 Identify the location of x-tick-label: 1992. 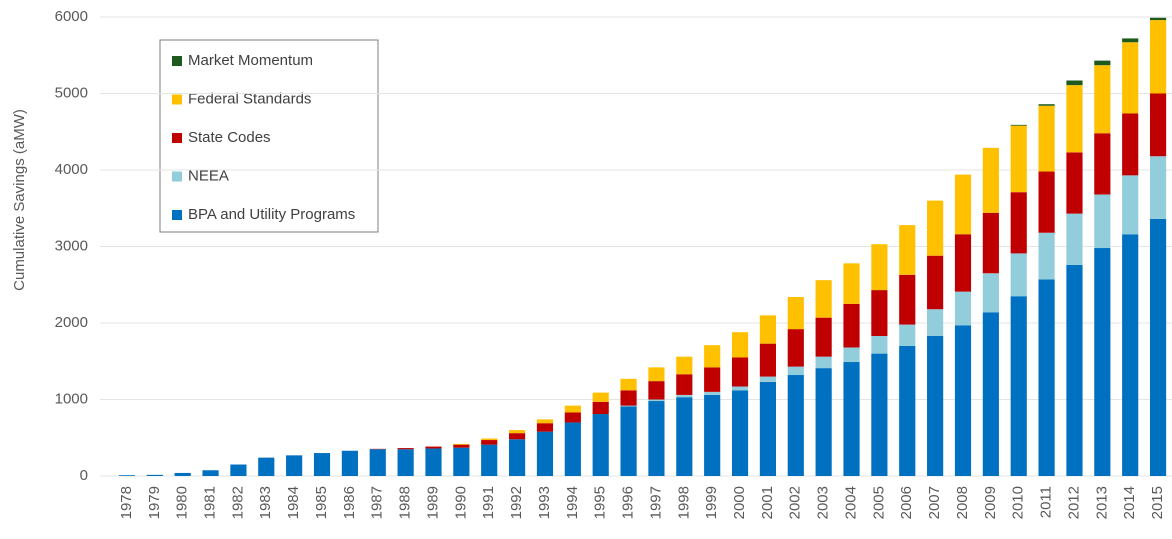
(516, 502).